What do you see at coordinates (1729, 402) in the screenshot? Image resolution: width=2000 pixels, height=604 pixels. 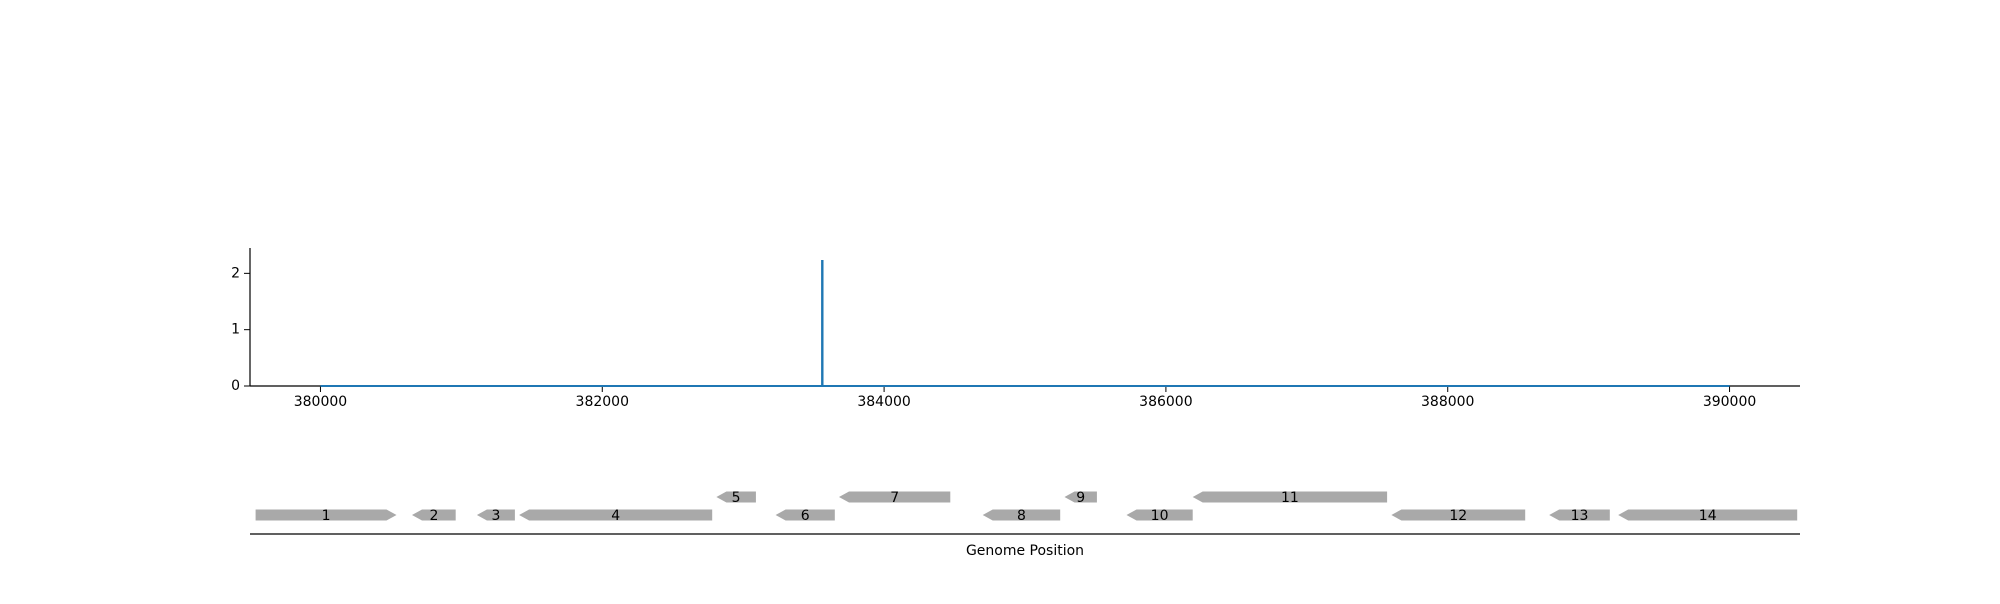 I see `x-tick-label: 390000` at bounding box center [1729, 402].